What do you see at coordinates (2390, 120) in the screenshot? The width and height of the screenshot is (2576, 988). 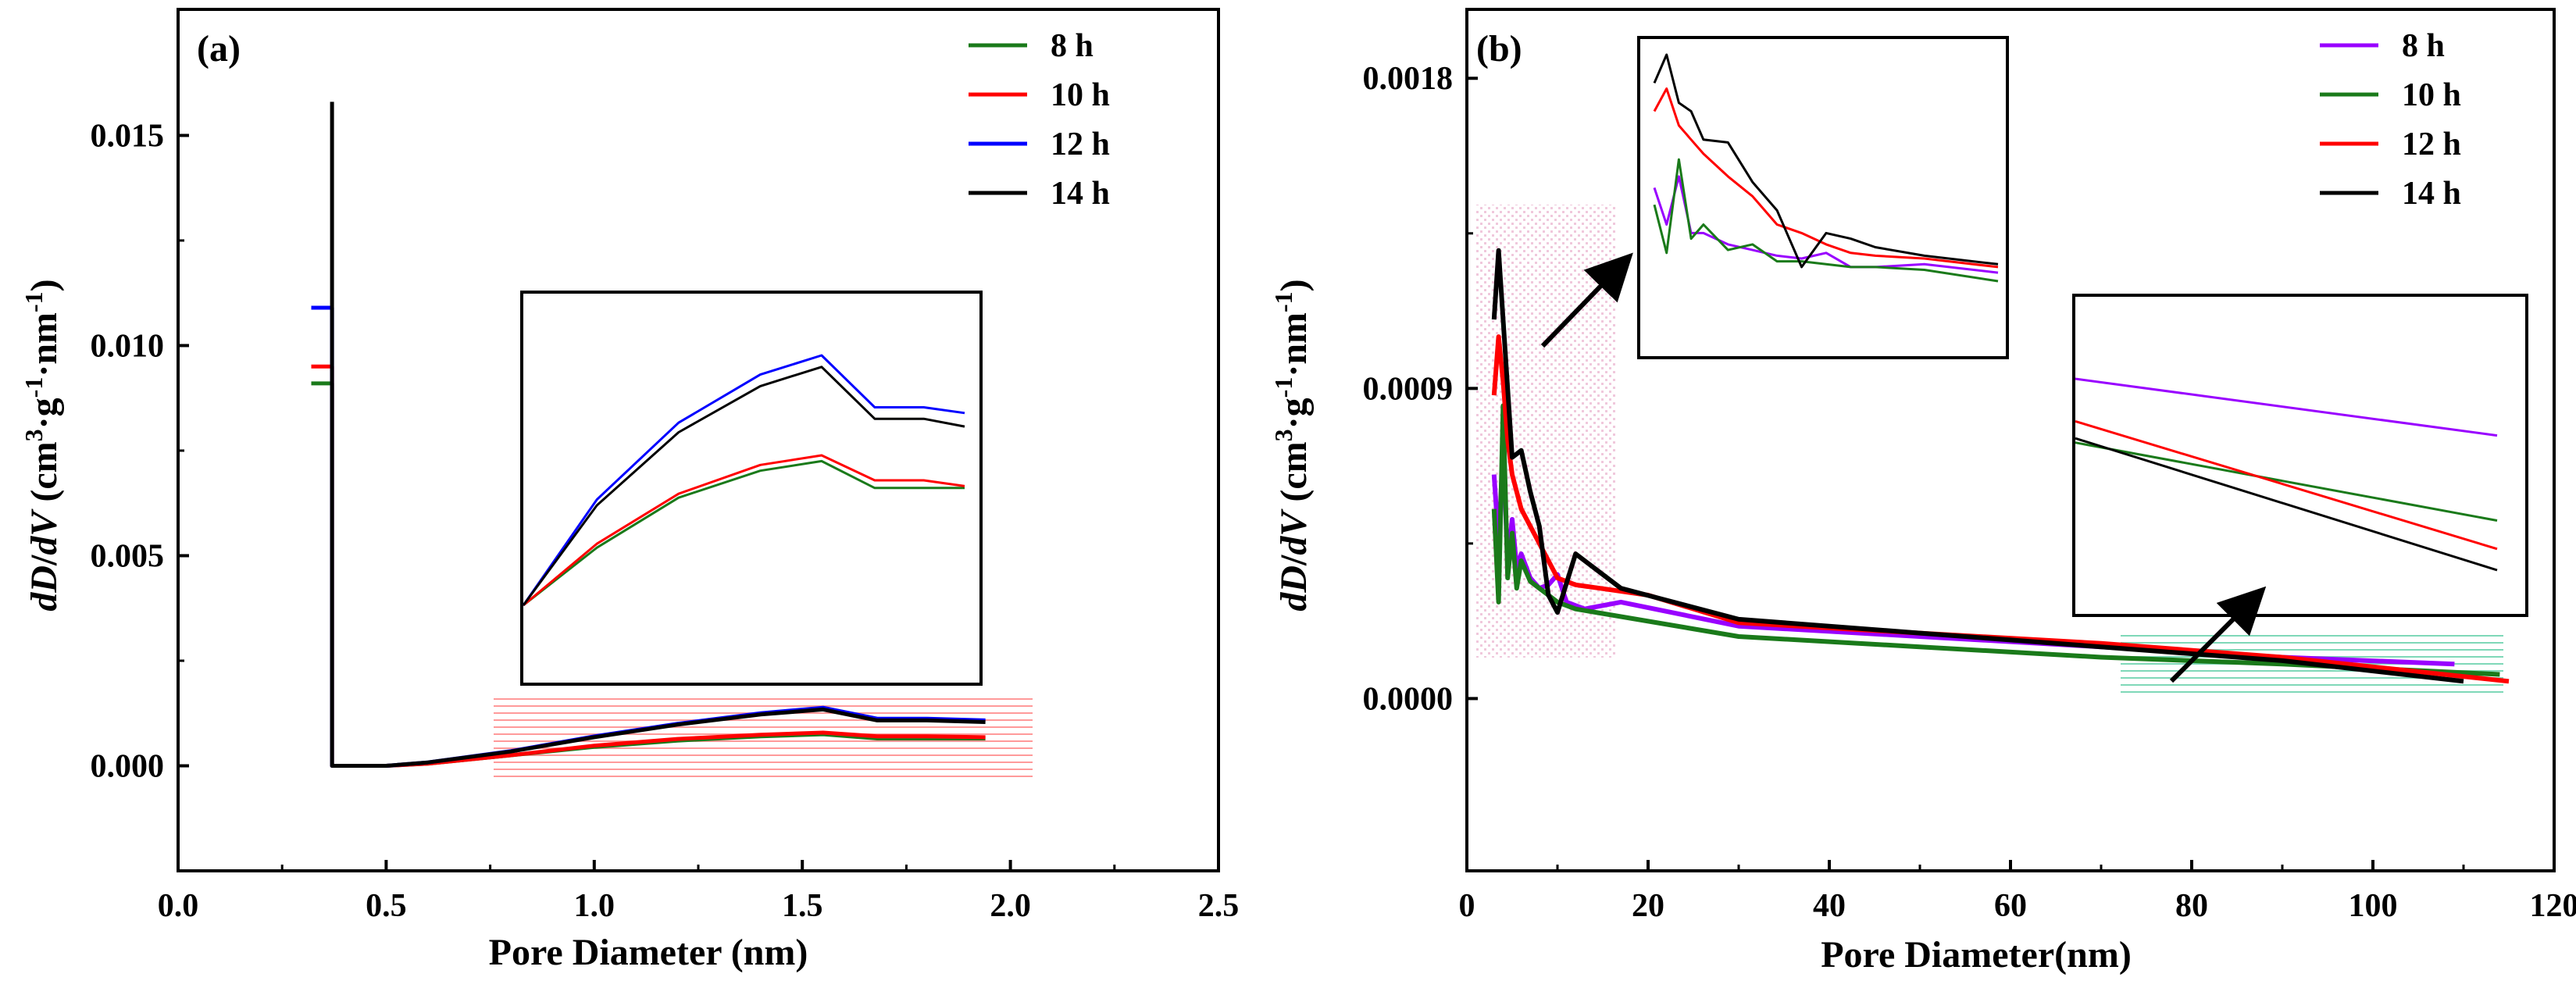 I see `legend-b: 8 h 10 h 12 h 14 h` at bounding box center [2390, 120].